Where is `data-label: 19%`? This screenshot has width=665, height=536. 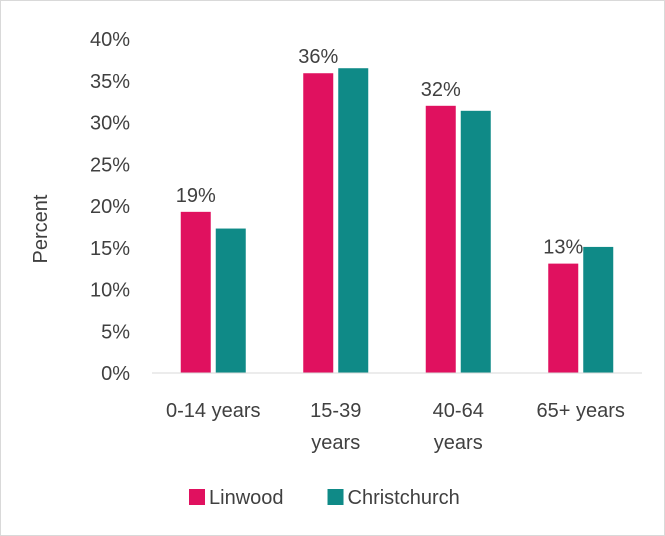 data-label: 19% is located at coordinates (196, 196).